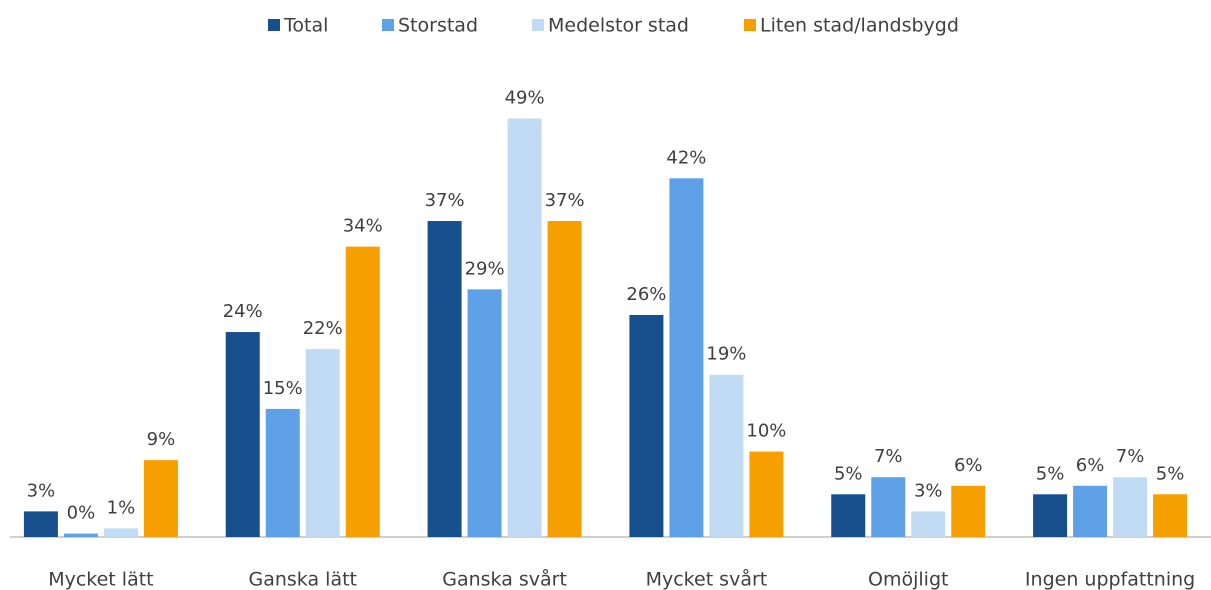  What do you see at coordinates (363, 226) in the screenshot?
I see `value-label: 34%` at bounding box center [363, 226].